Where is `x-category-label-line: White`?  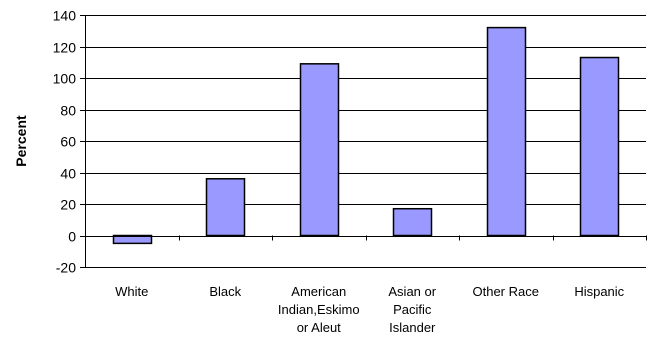
x-category-label-line: White is located at coordinates (131, 291).